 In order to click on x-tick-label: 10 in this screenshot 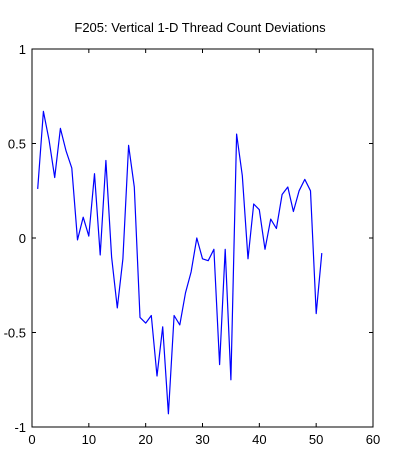, I will do `click(89, 439)`.